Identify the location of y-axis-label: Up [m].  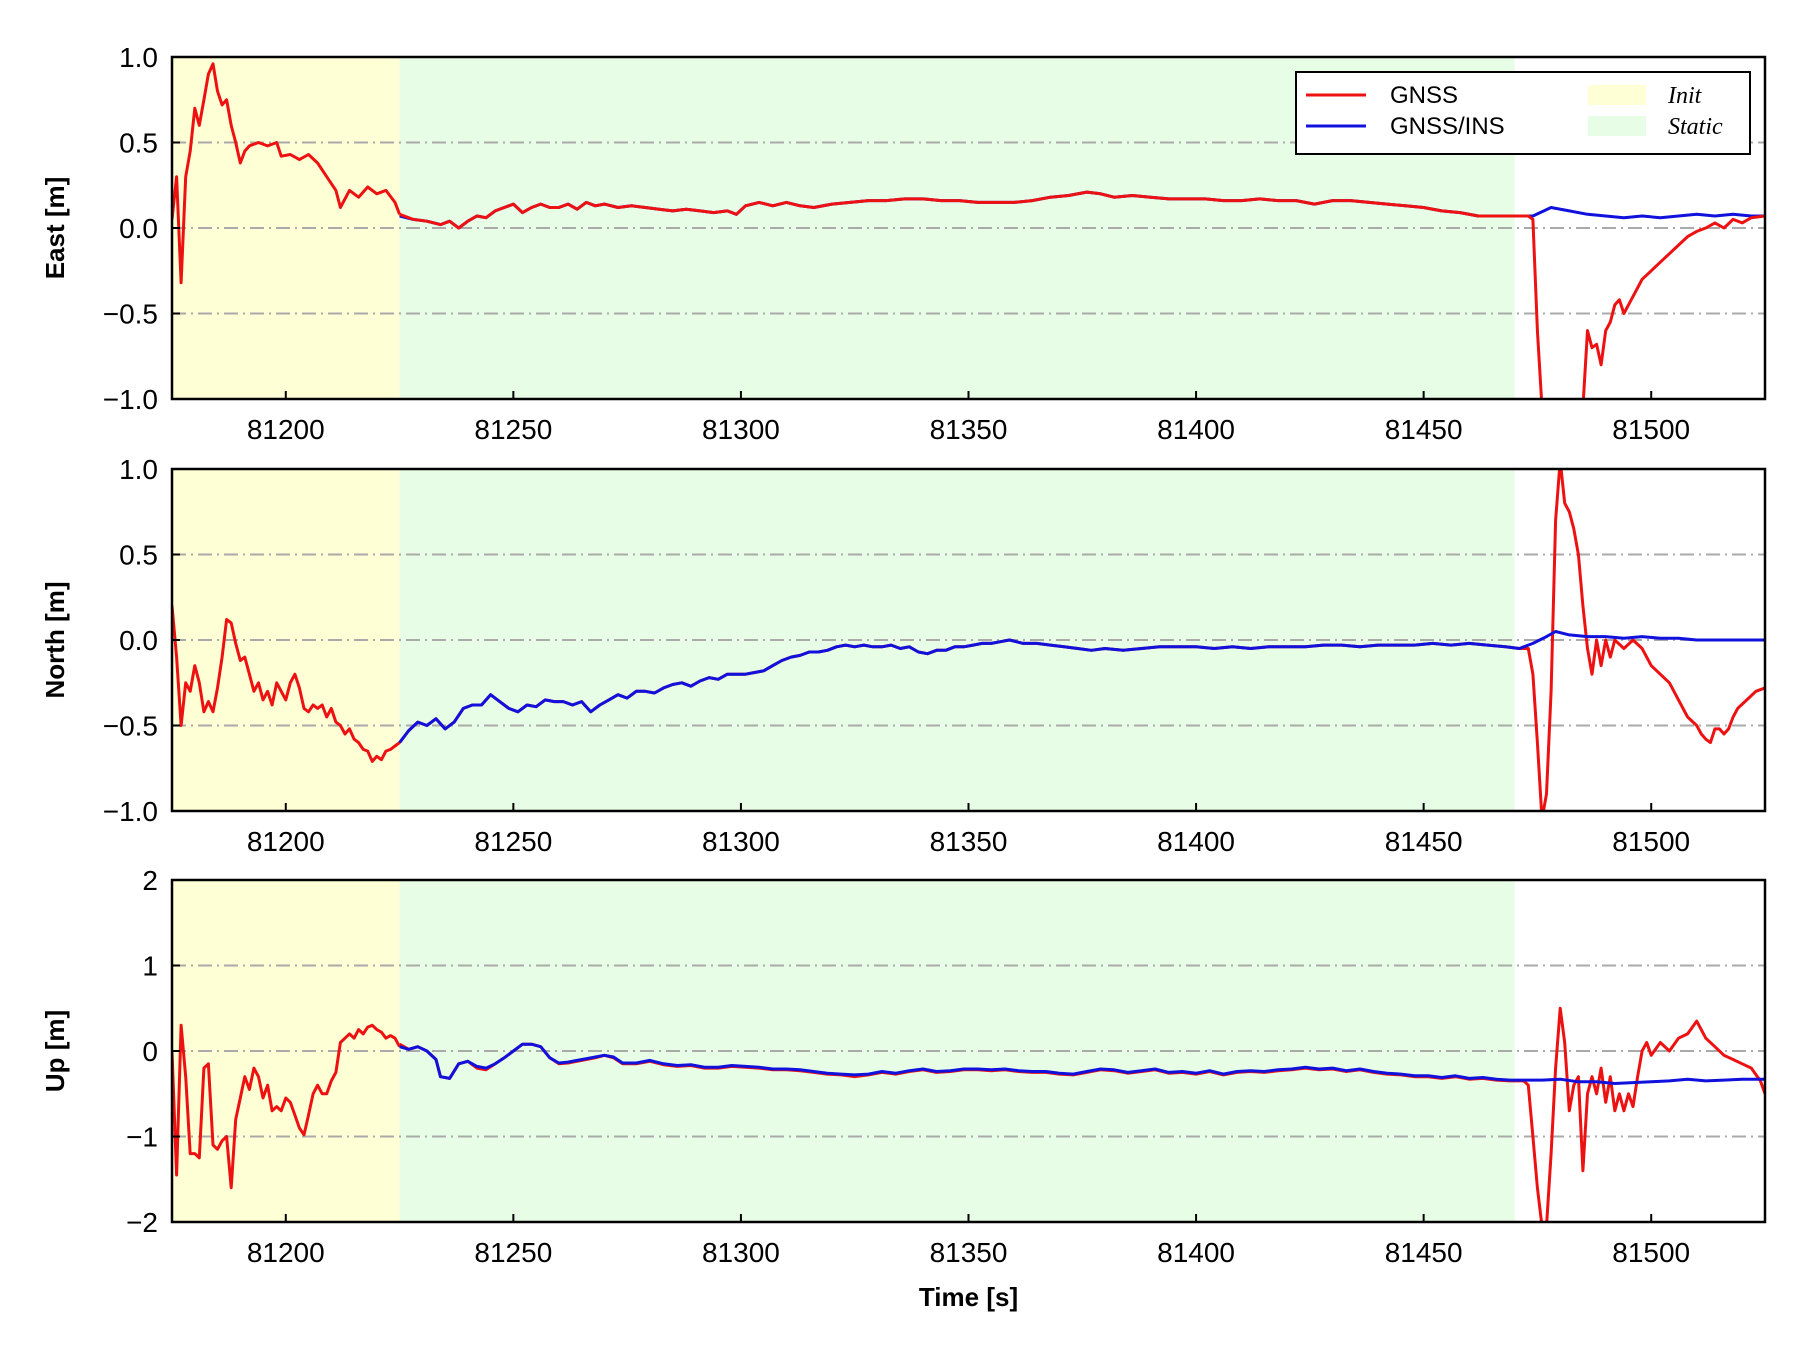
(55, 1051).